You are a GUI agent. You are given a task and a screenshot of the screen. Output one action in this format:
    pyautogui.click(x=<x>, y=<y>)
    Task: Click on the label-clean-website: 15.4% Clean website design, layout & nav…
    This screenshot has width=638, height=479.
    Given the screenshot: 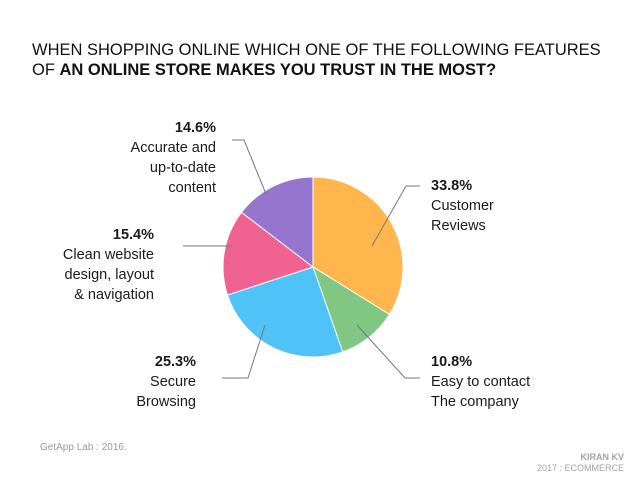 What is the action you would take?
    pyautogui.click(x=108, y=265)
    